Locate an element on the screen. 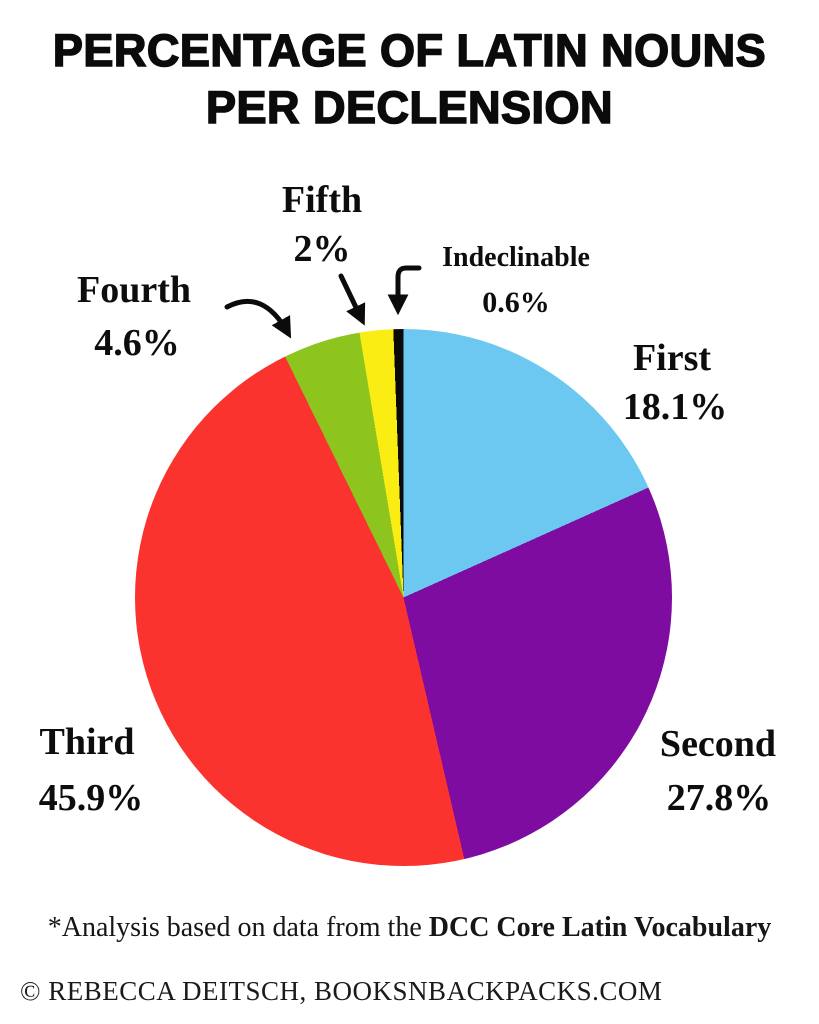 The width and height of the screenshot is (819, 1024). slice-value-fourth: 4.6% is located at coordinates (137, 343).